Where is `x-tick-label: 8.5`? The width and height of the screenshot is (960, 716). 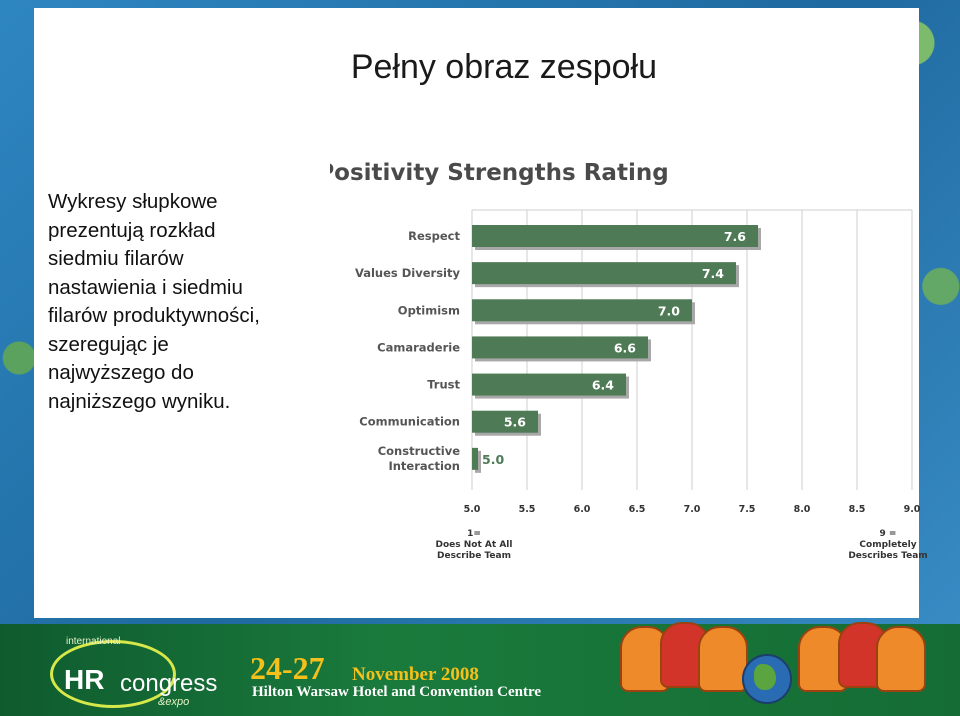 x-tick-label: 8.5 is located at coordinates (857, 509).